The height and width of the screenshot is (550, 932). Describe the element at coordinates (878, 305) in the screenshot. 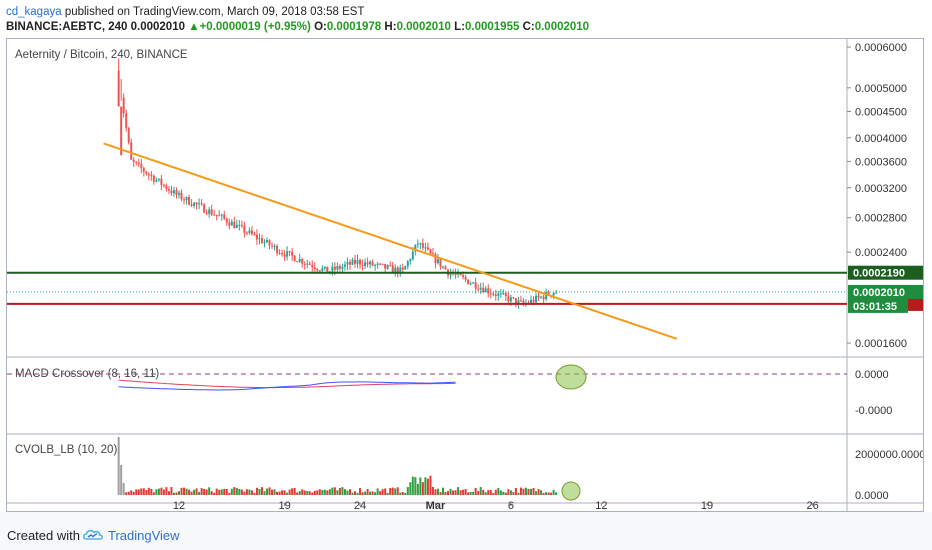

I see `countdown-tag` at that location.